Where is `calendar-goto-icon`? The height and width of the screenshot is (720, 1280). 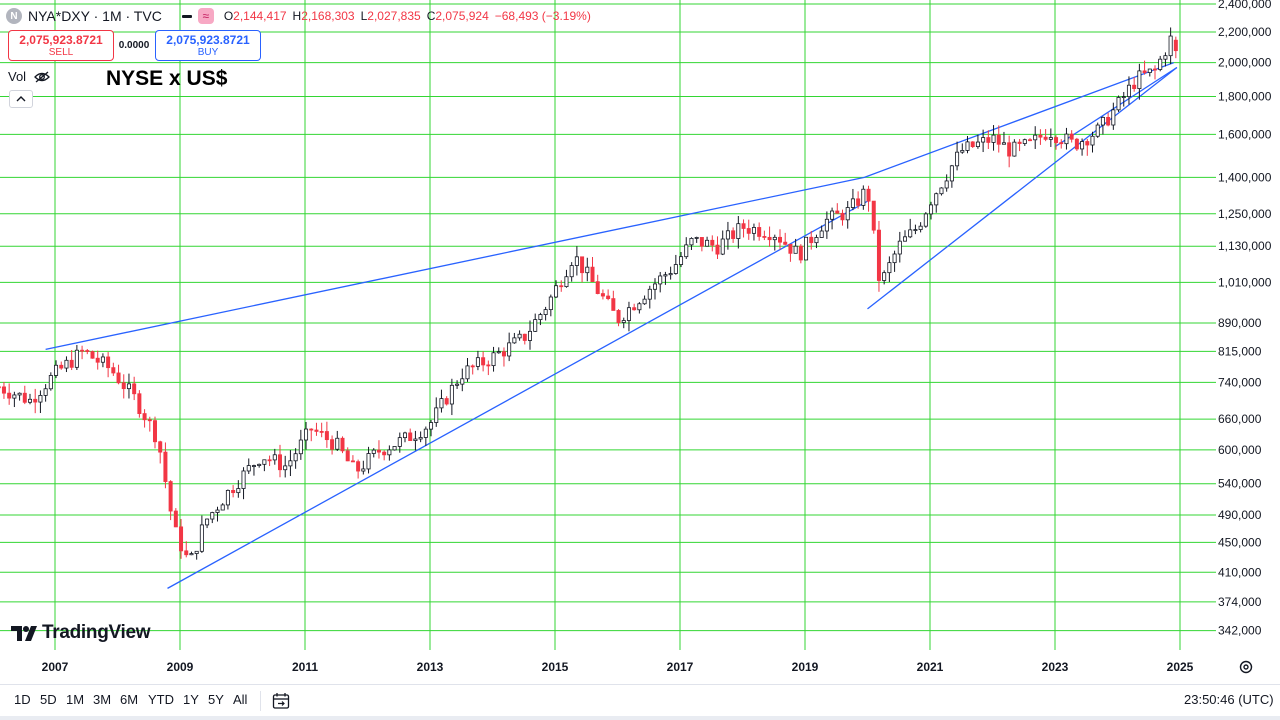
calendar-goto-icon is located at coordinates (281, 701).